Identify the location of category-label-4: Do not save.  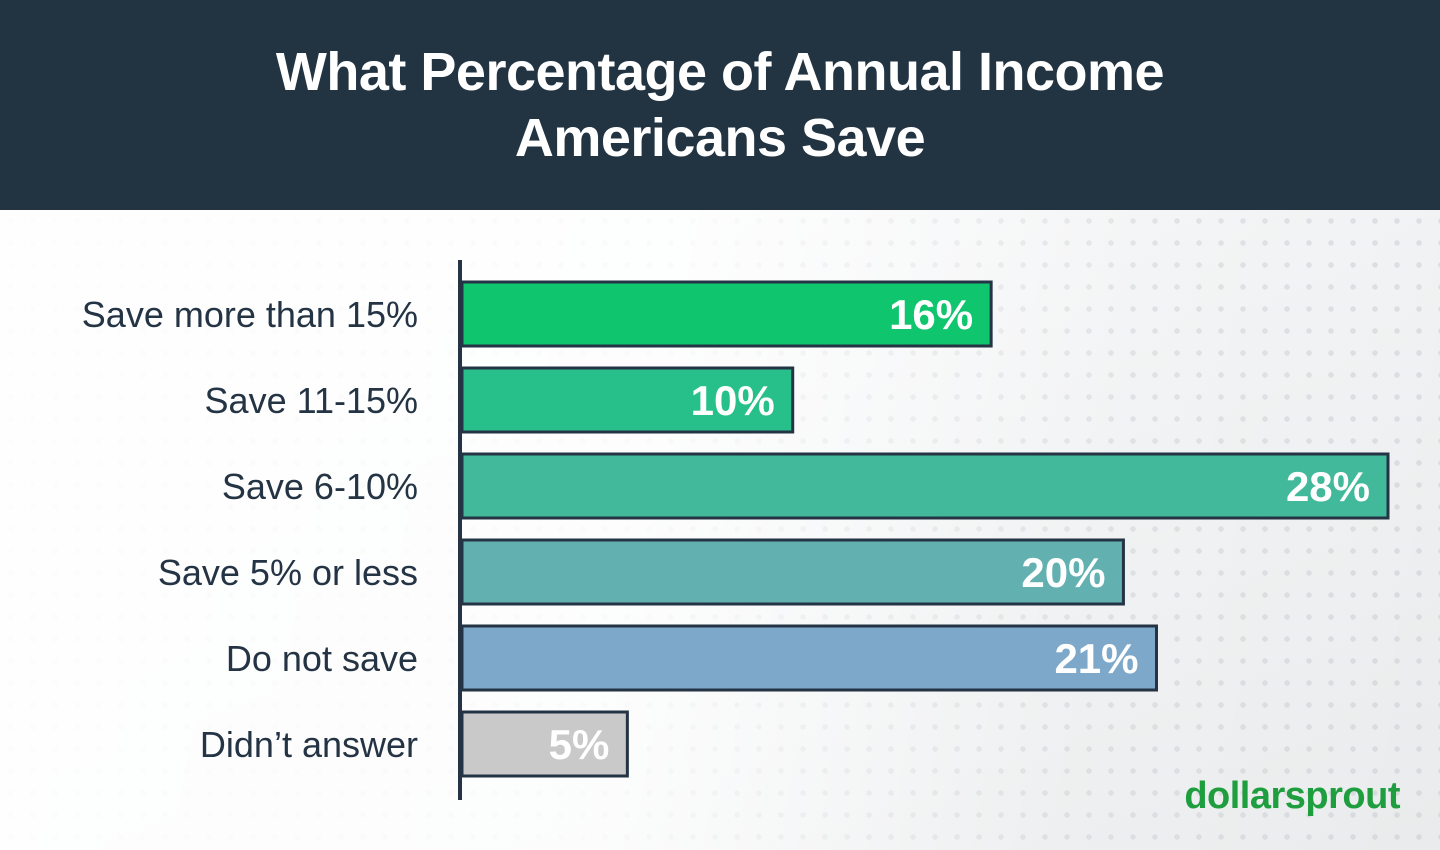
(322, 658).